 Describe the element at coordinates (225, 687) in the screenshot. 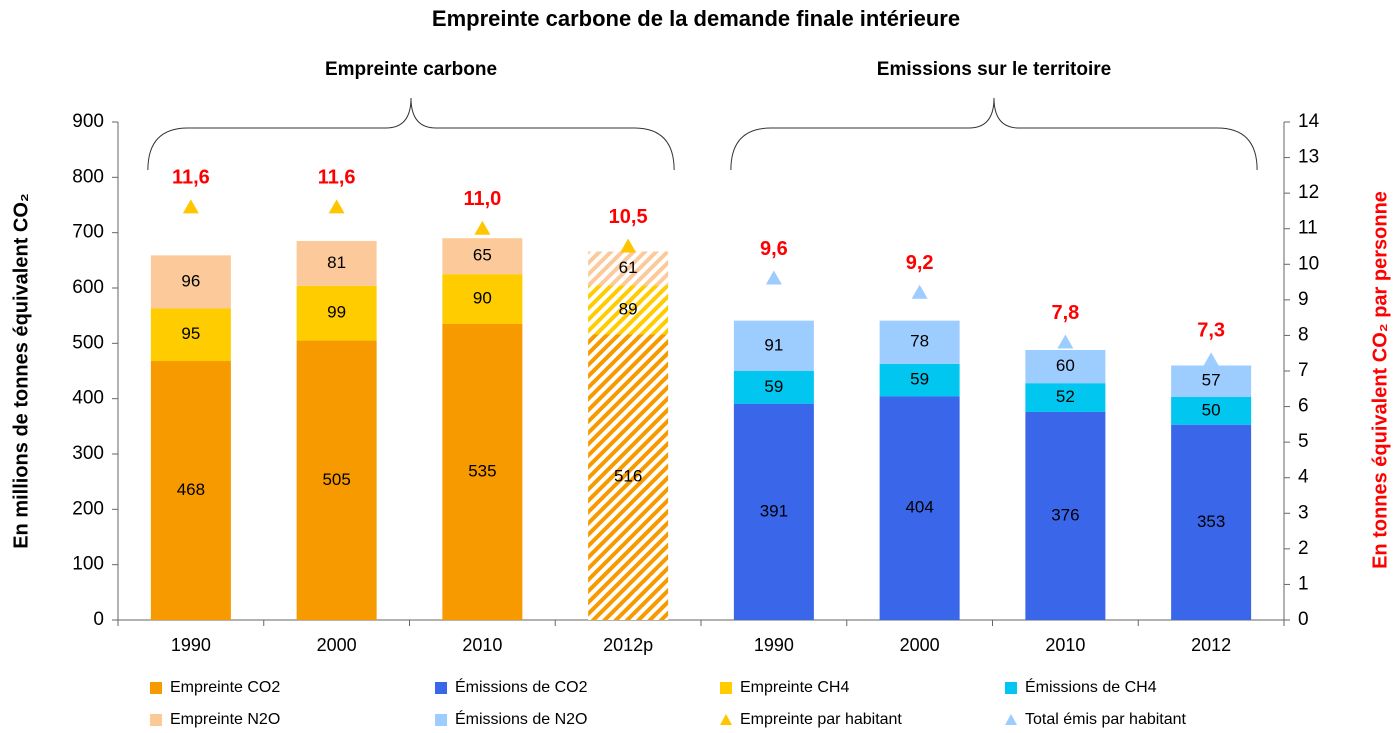

I see `legend-label: Empreinte CO2` at that location.